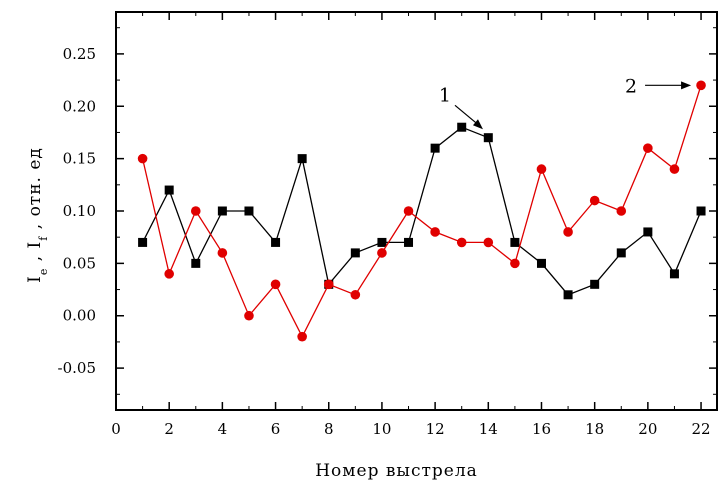  I want to click on x-tick-label: 16, so click(541, 429).